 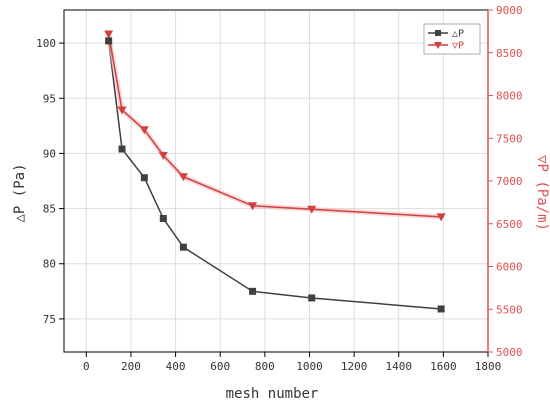 I want to click on y-left-tick-label: 85, so click(x=49, y=209).